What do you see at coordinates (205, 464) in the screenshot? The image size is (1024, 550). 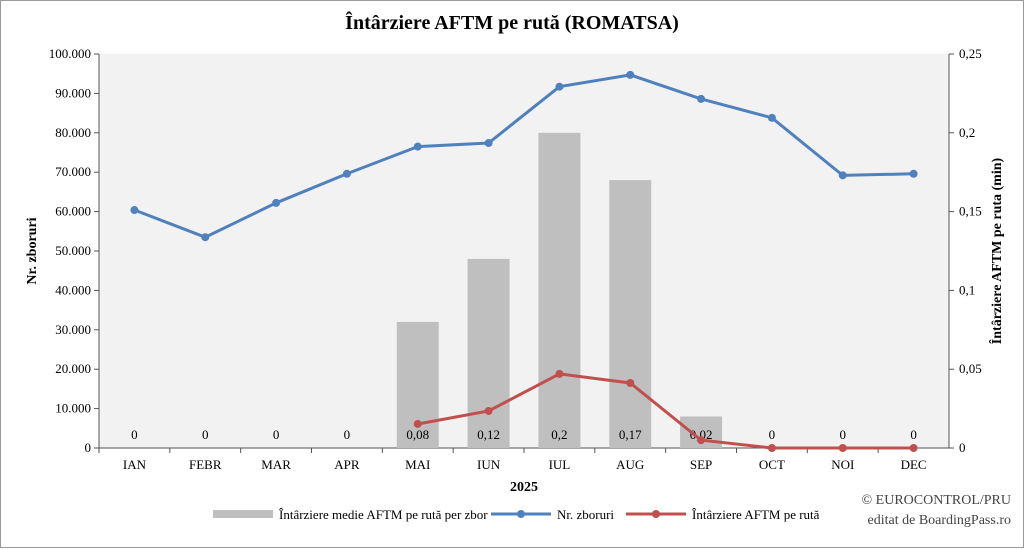 I see `x-tick-label: FEBR` at bounding box center [205, 464].